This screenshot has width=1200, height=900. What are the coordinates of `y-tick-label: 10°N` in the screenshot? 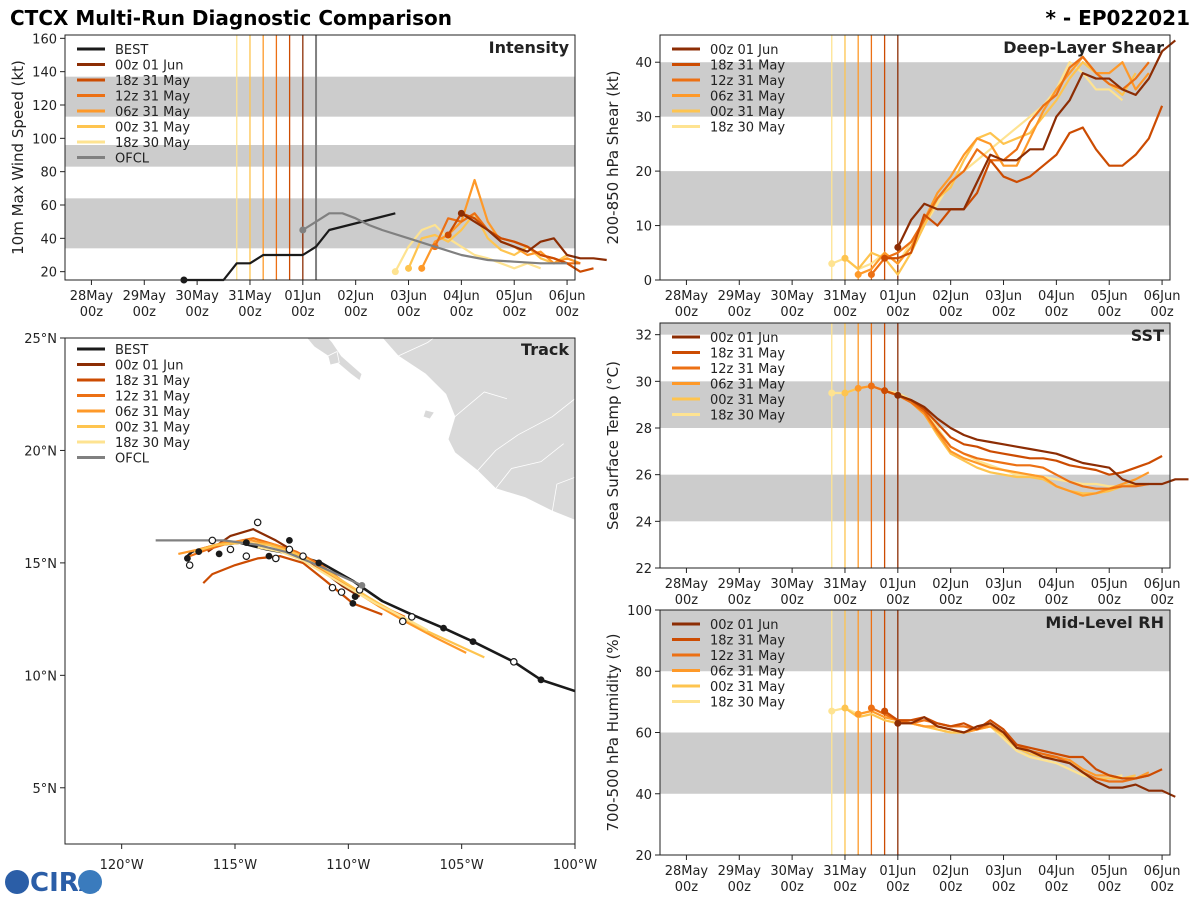 It's located at (40, 676).